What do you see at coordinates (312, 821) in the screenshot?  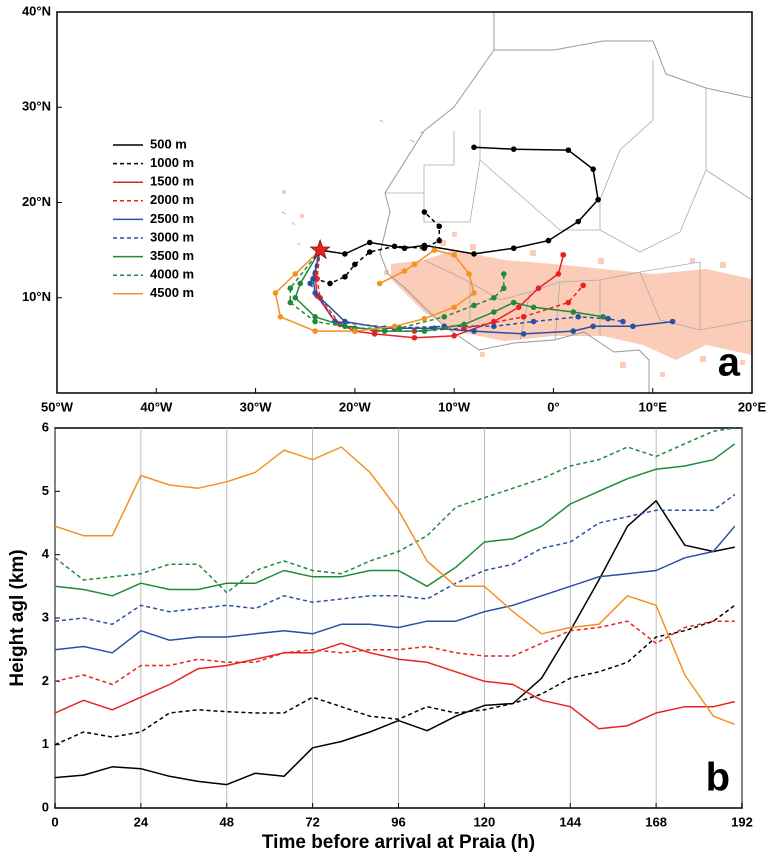 I see `x-tick-label: 72` at bounding box center [312, 821].